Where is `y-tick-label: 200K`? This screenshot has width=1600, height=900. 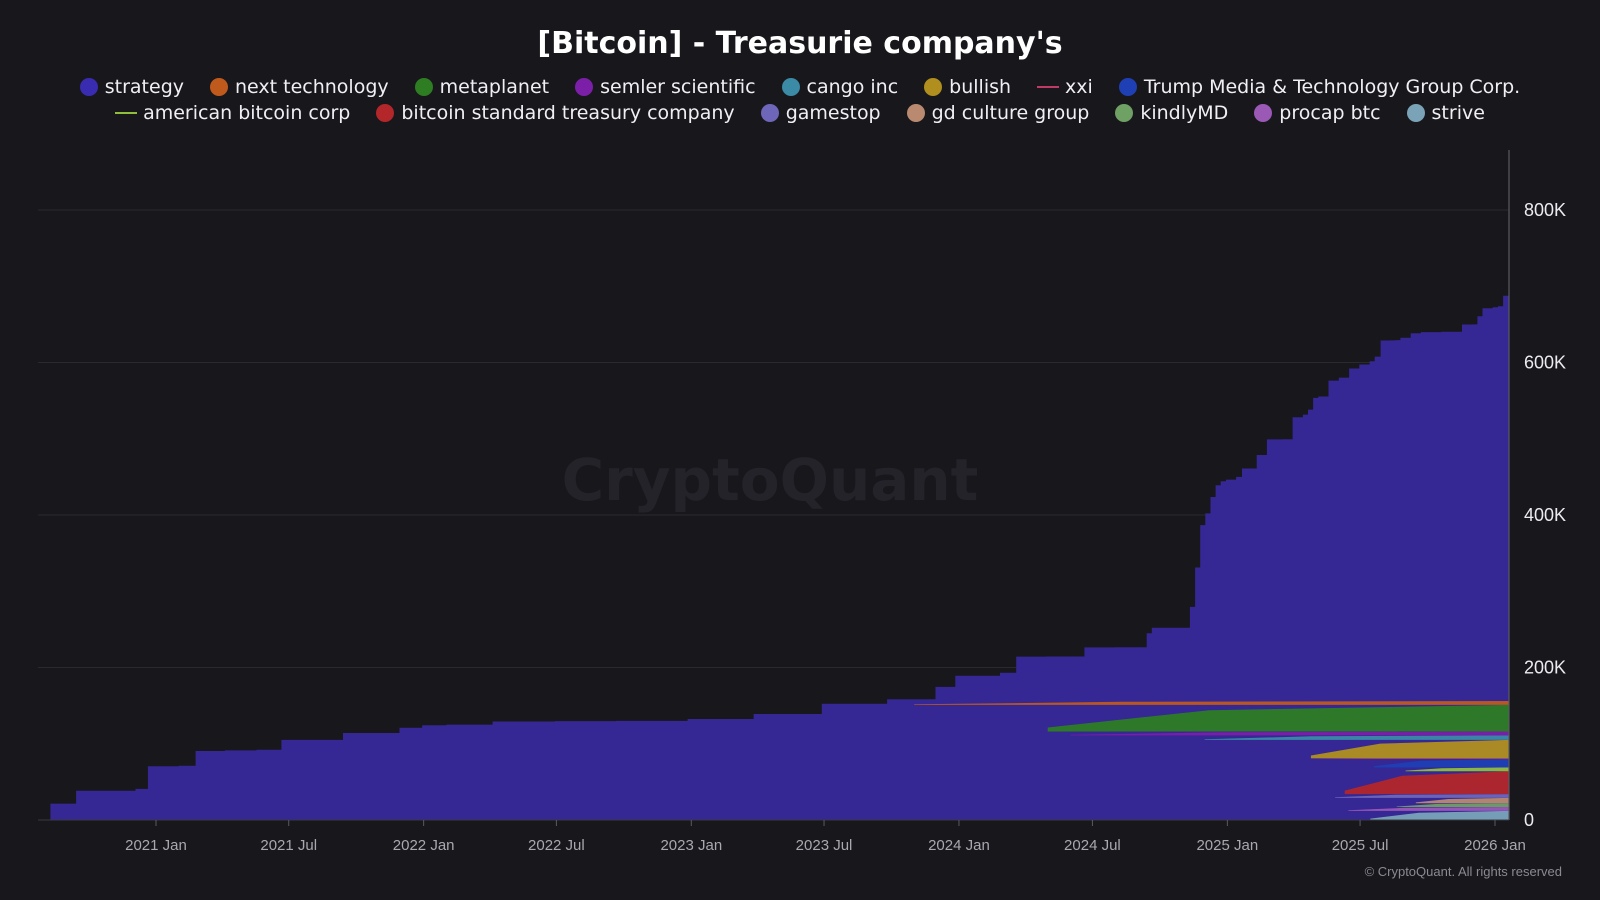
y-tick-label: 200K is located at coordinates (1545, 668).